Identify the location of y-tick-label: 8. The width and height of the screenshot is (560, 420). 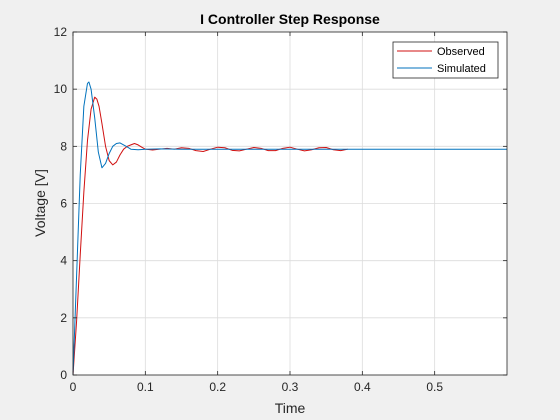
(63, 146).